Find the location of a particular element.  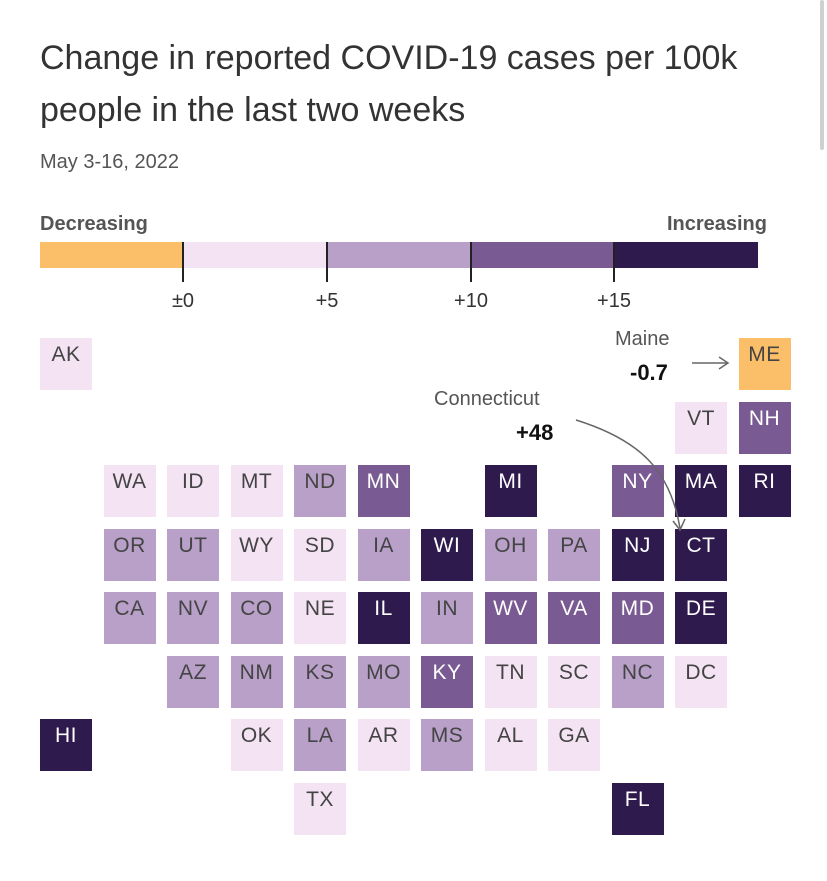

legend-tick-label: +5 is located at coordinates (327, 301).